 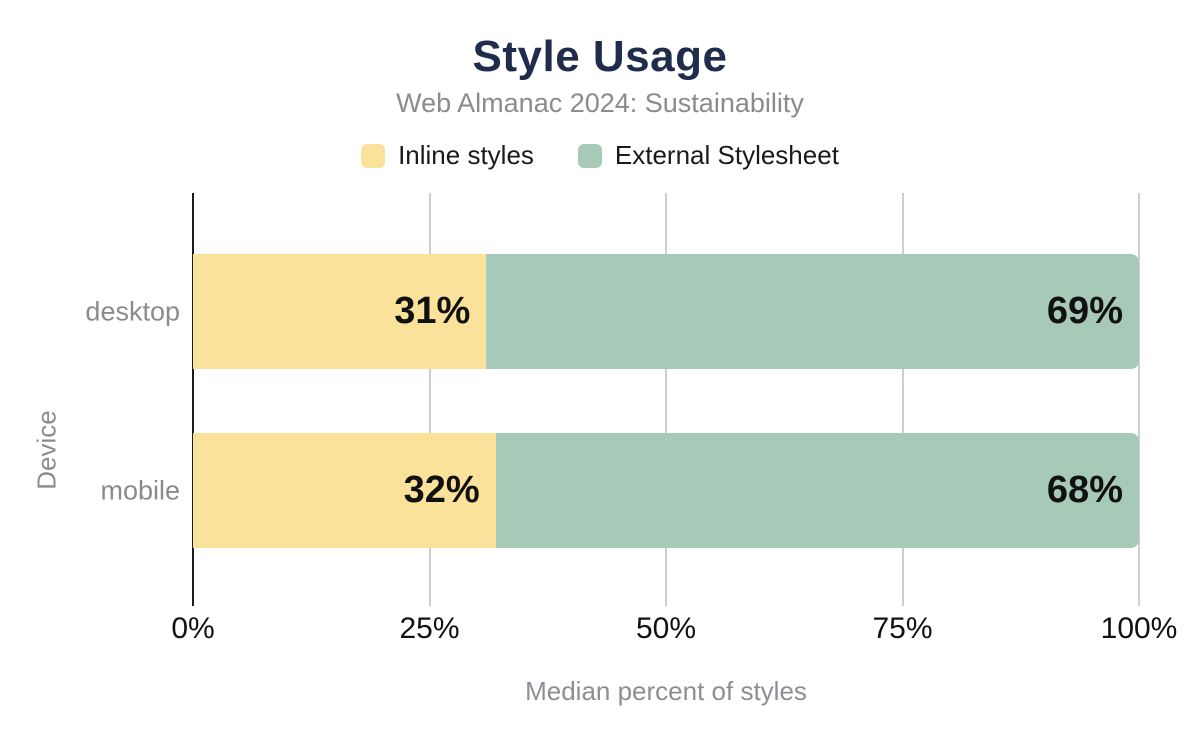 What do you see at coordinates (812, 311) in the screenshot?
I see `bar-segment-external-stylesheet-desktop: 69%` at bounding box center [812, 311].